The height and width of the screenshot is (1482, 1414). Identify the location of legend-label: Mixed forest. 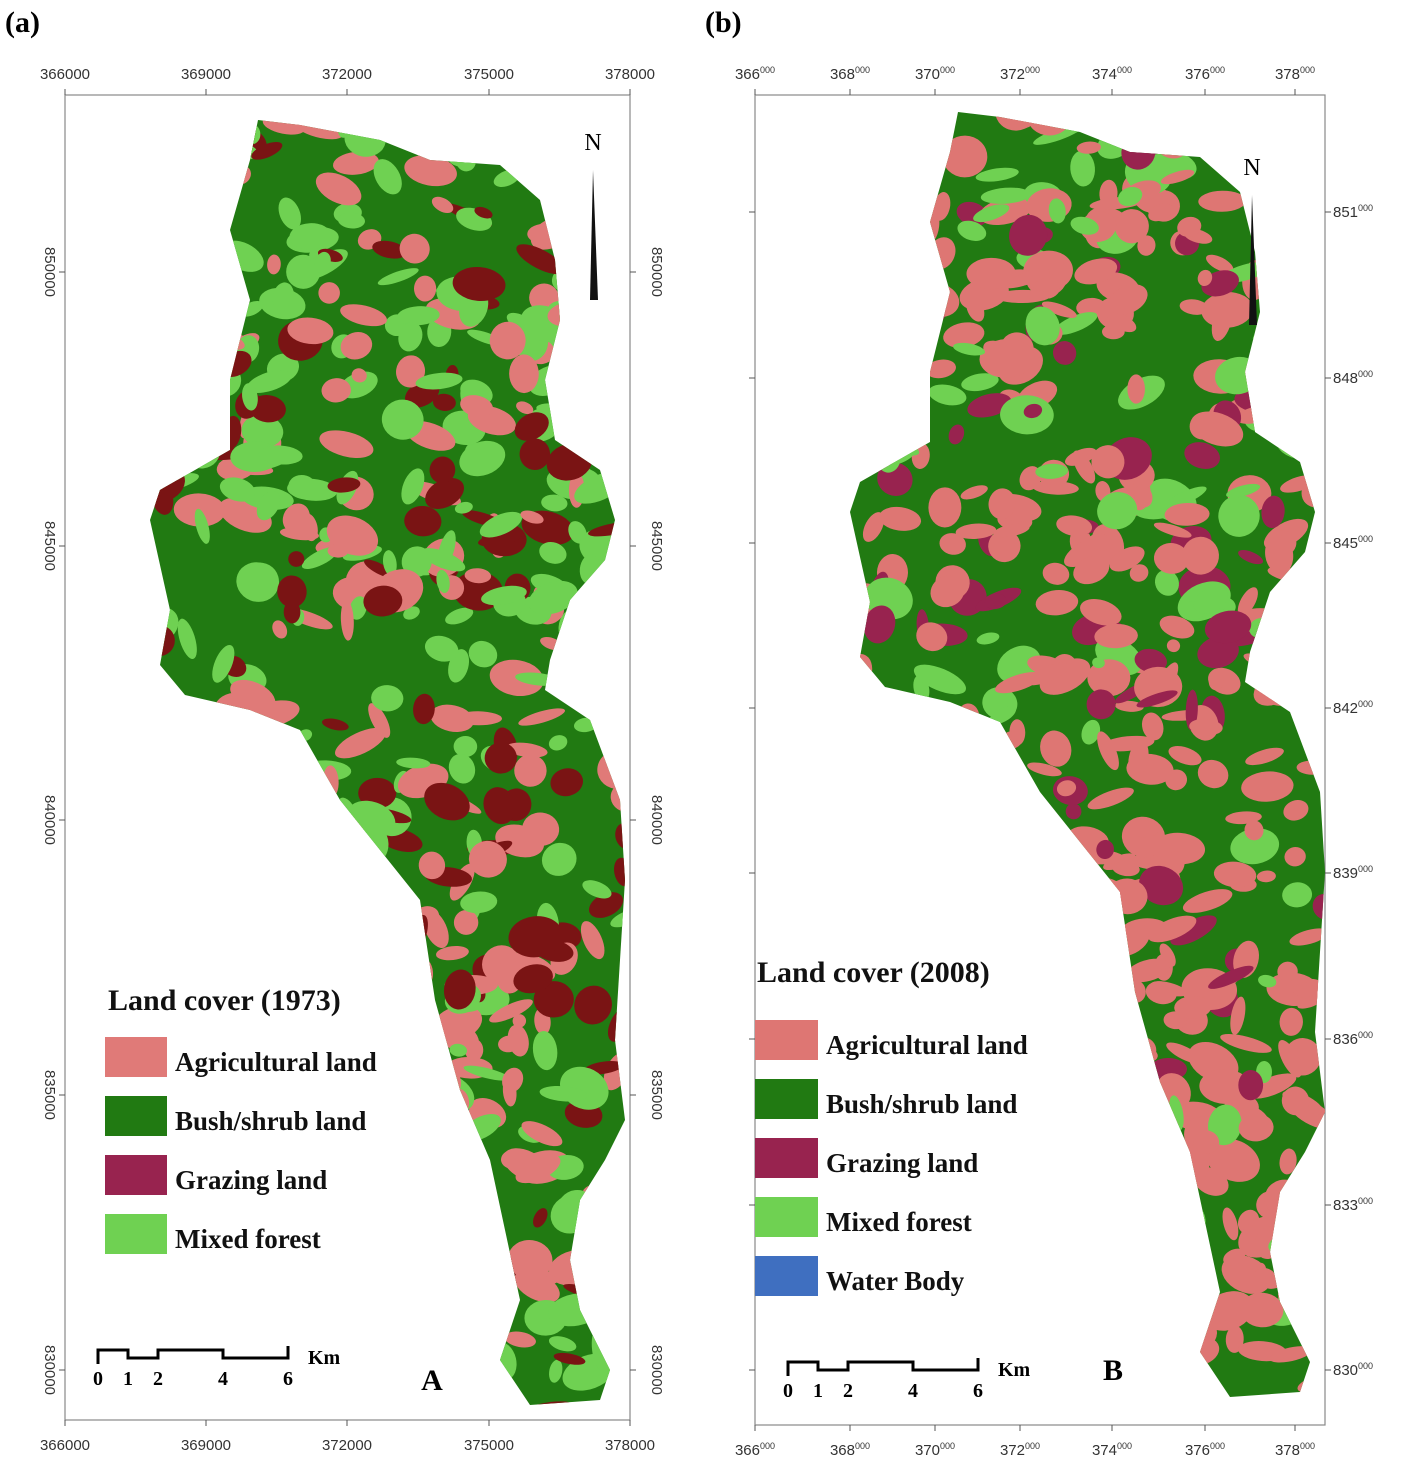
(248, 1239).